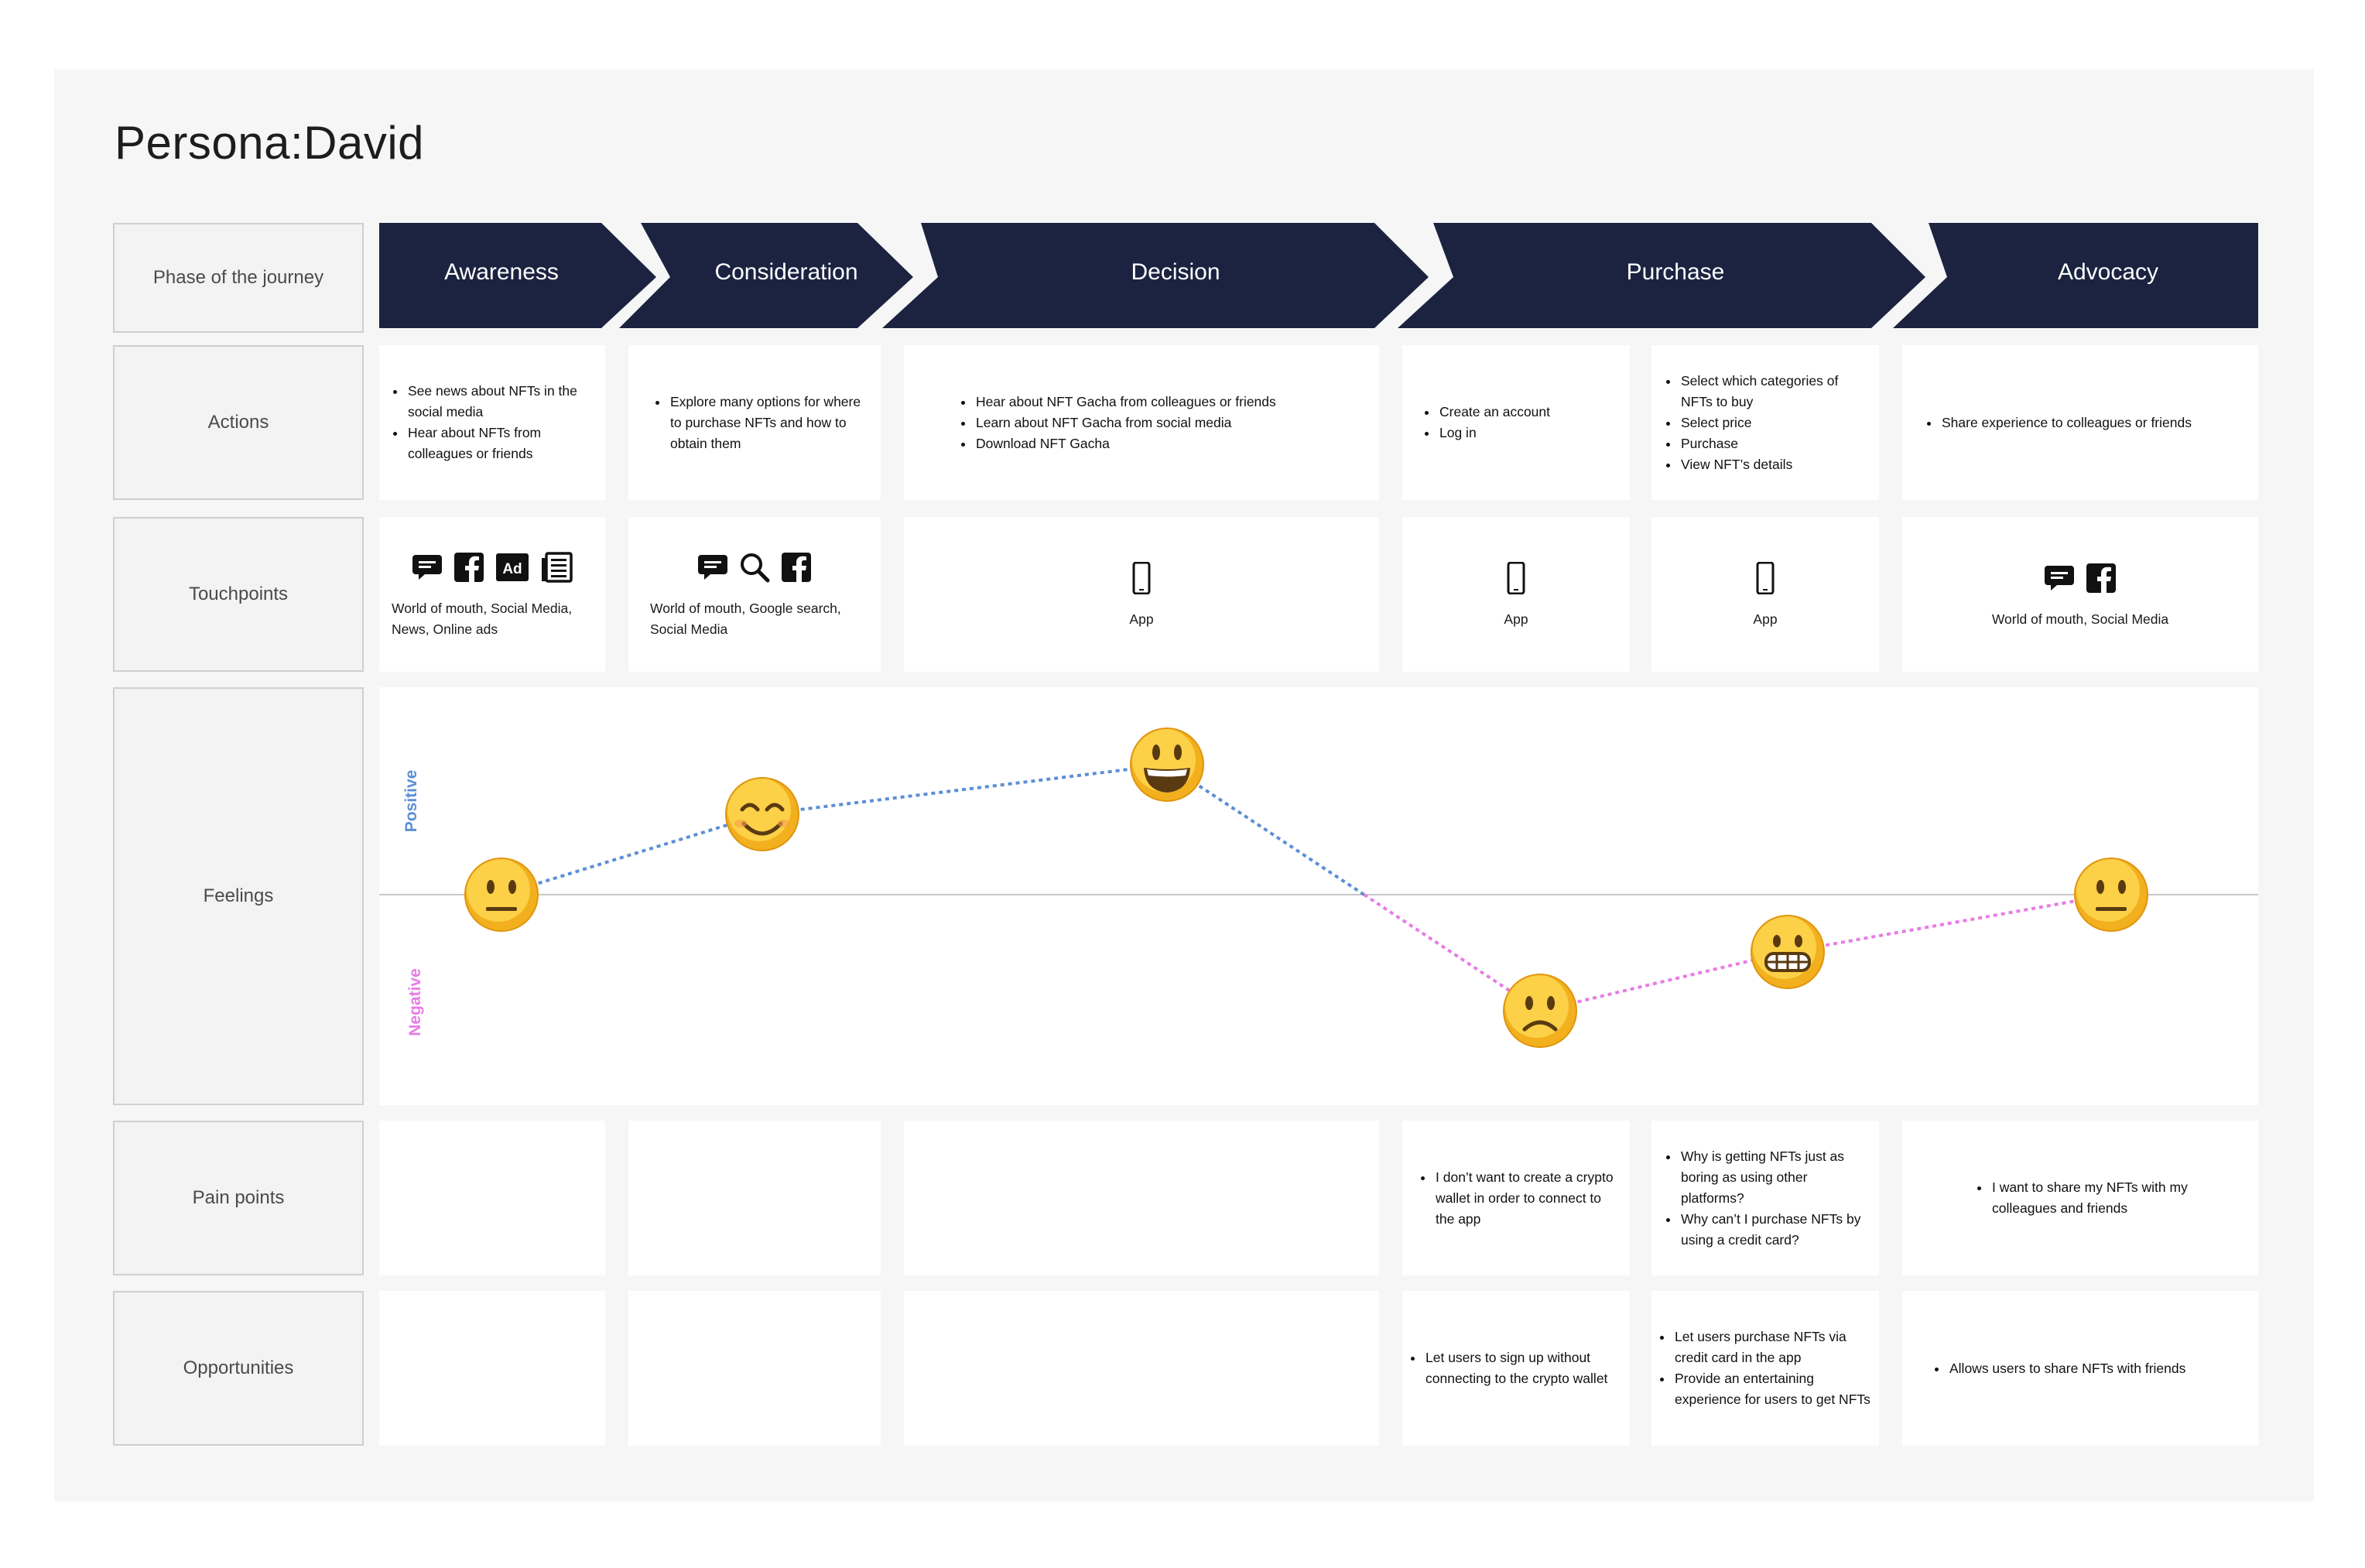 This screenshot has width=2365, height=1568. I want to click on smiling-face-icon, so click(762, 814).